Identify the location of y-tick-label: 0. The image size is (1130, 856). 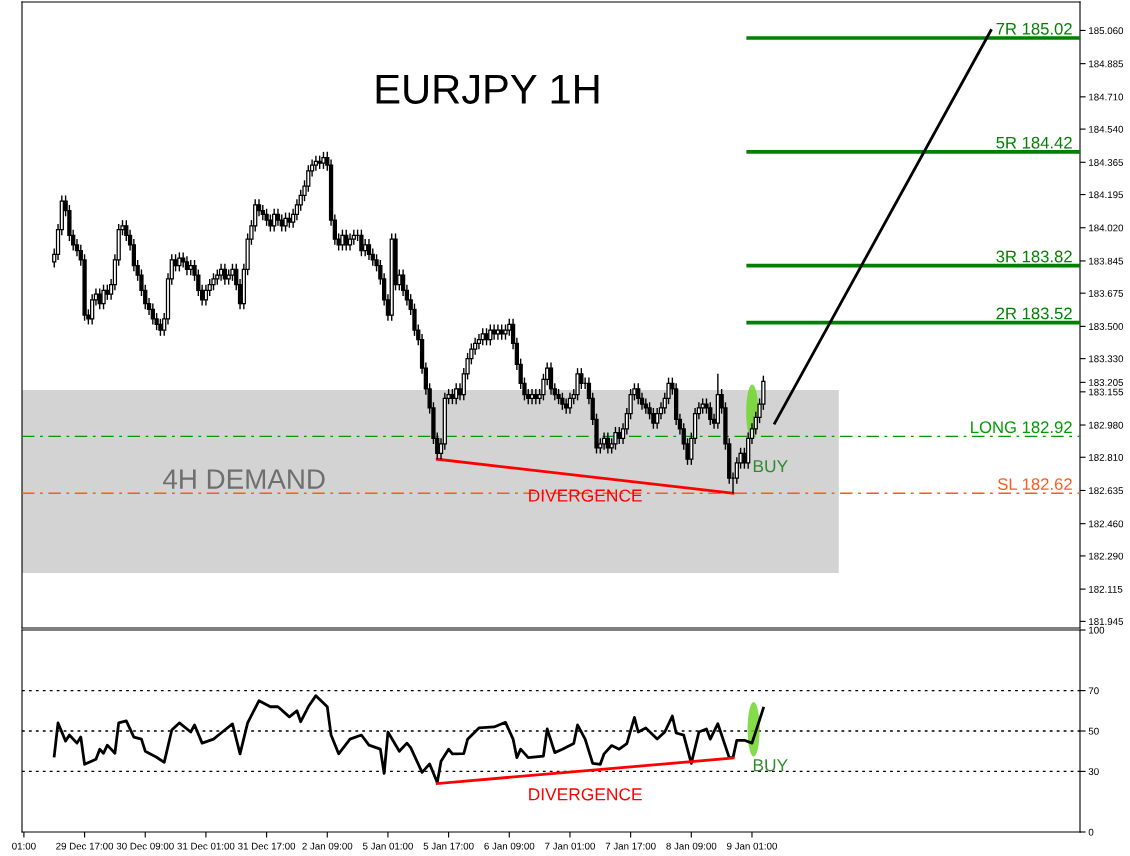
(1091, 832).